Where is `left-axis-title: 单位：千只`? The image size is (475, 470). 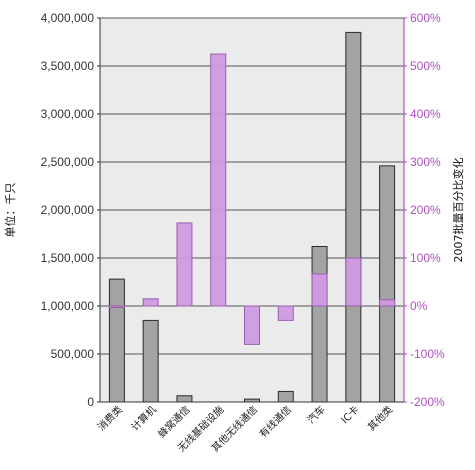
left-axis-title: 单位：千只 is located at coordinates (10, 210).